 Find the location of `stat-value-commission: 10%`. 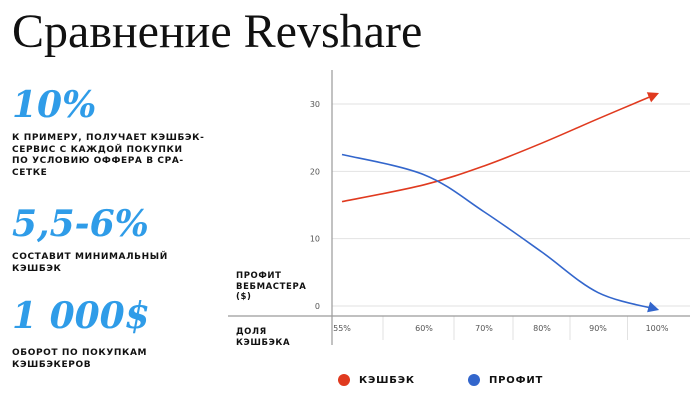

stat-value-commission: 10% is located at coordinates (54, 105).